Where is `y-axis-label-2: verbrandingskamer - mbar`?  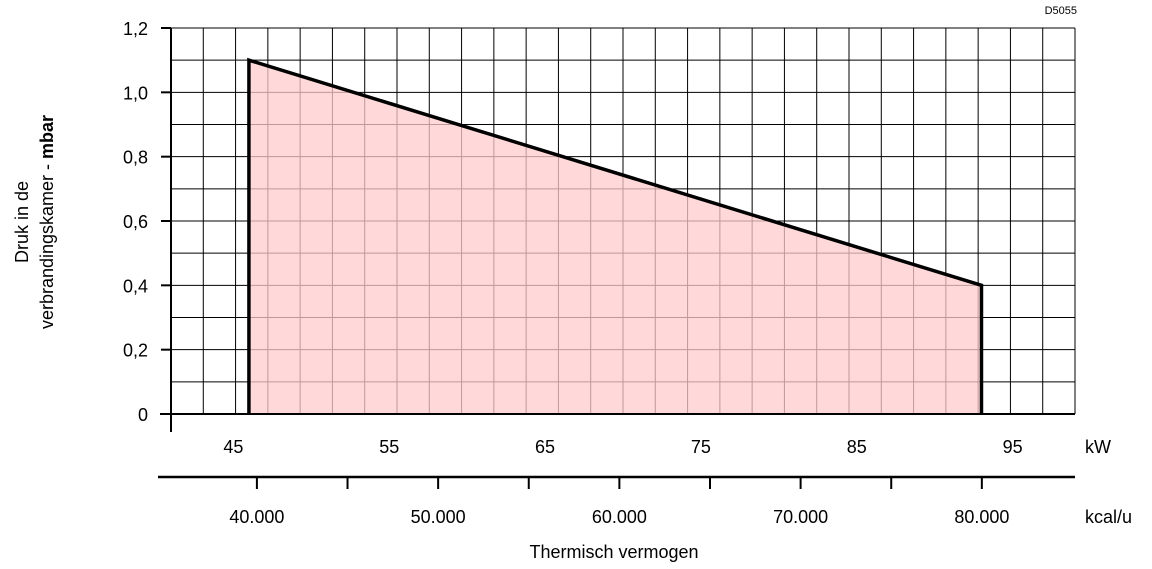 y-axis-label-2: verbrandingskamer - mbar is located at coordinates (47, 222).